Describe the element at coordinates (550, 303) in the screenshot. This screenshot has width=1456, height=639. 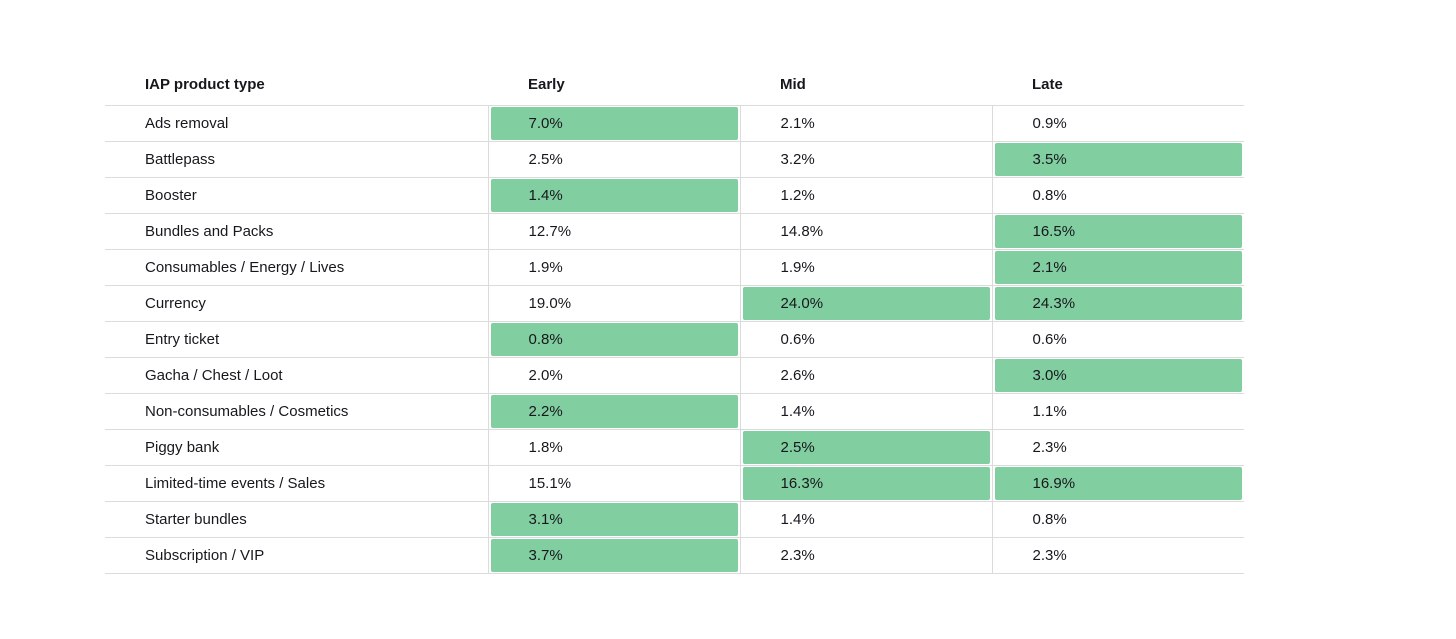
I see `value: 19.0%` at that location.